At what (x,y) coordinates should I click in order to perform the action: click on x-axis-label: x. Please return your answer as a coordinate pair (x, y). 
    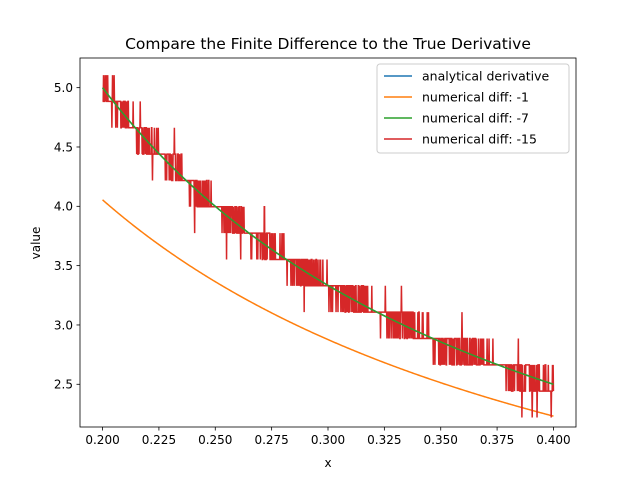
    Looking at the image, I should click on (327, 463).